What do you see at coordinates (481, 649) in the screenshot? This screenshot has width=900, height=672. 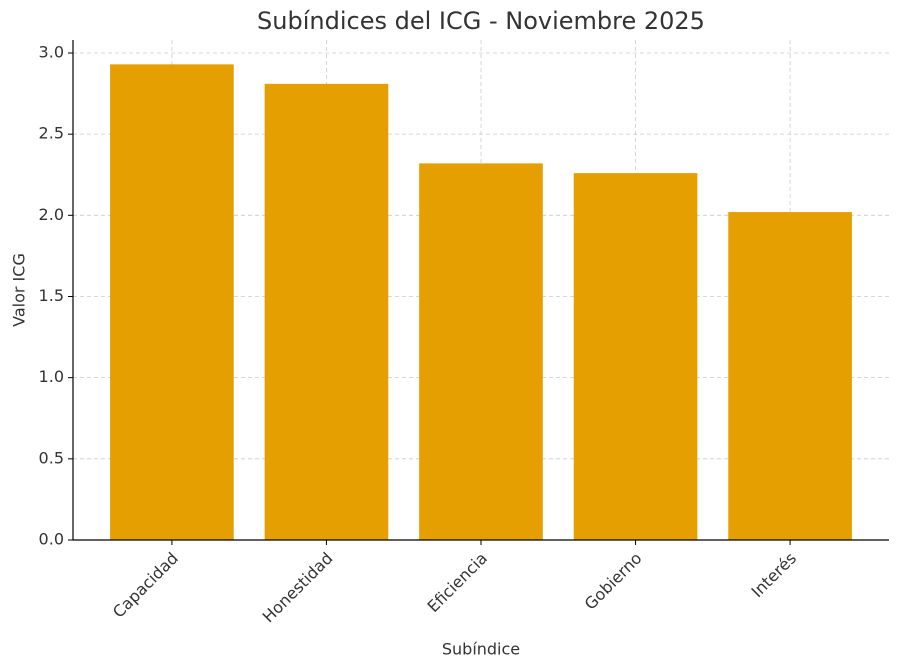 I see `x-axis-label: Subíndice` at bounding box center [481, 649].